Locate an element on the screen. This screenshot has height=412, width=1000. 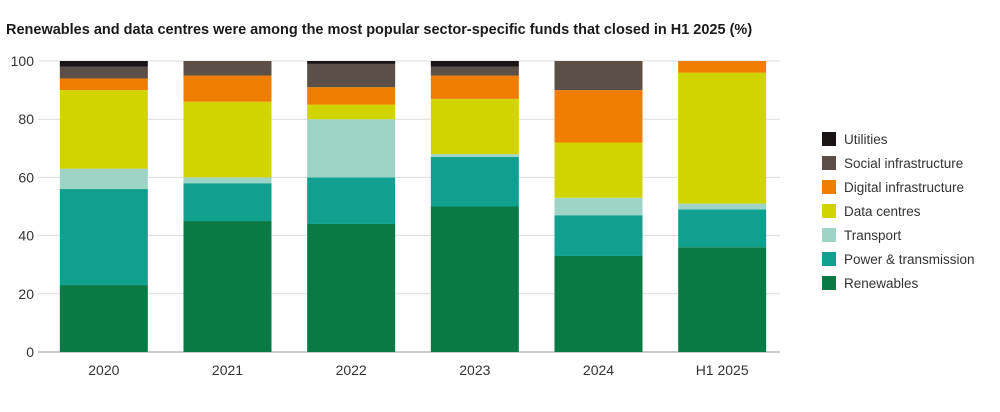
y-tick-label: 20 is located at coordinates (26, 294).